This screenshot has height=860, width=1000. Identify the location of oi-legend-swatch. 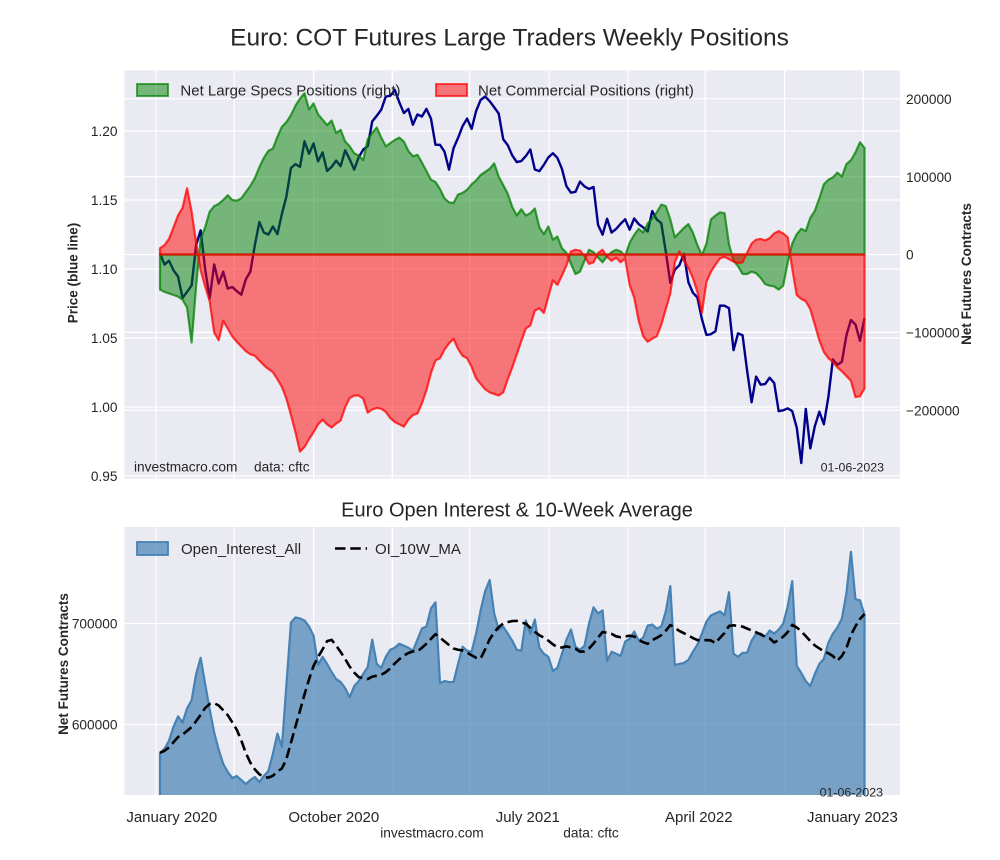
(152, 548).